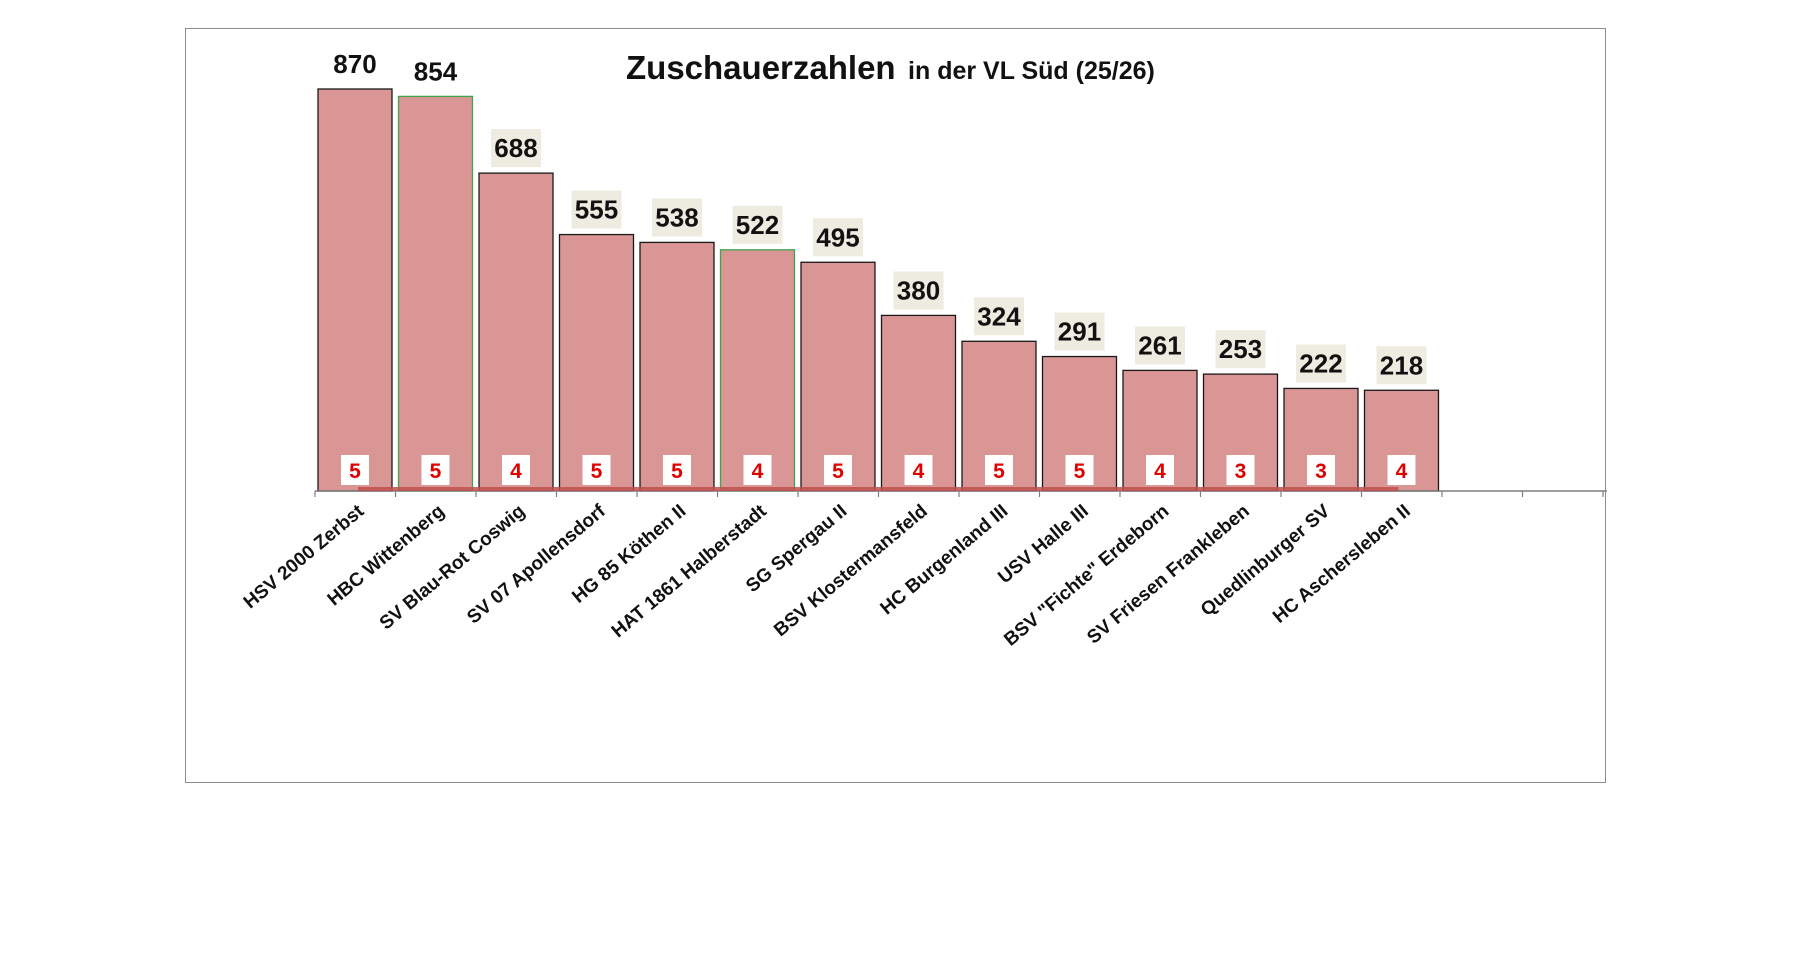 This screenshot has width=1799, height=978. I want to click on value-label: 522, so click(757, 225).